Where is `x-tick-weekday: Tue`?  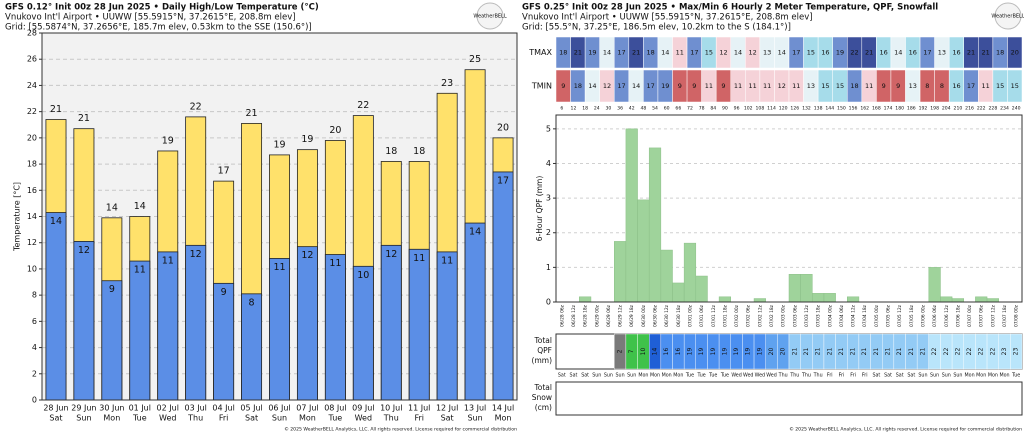 x-tick-weekday: Tue is located at coordinates (335, 418).